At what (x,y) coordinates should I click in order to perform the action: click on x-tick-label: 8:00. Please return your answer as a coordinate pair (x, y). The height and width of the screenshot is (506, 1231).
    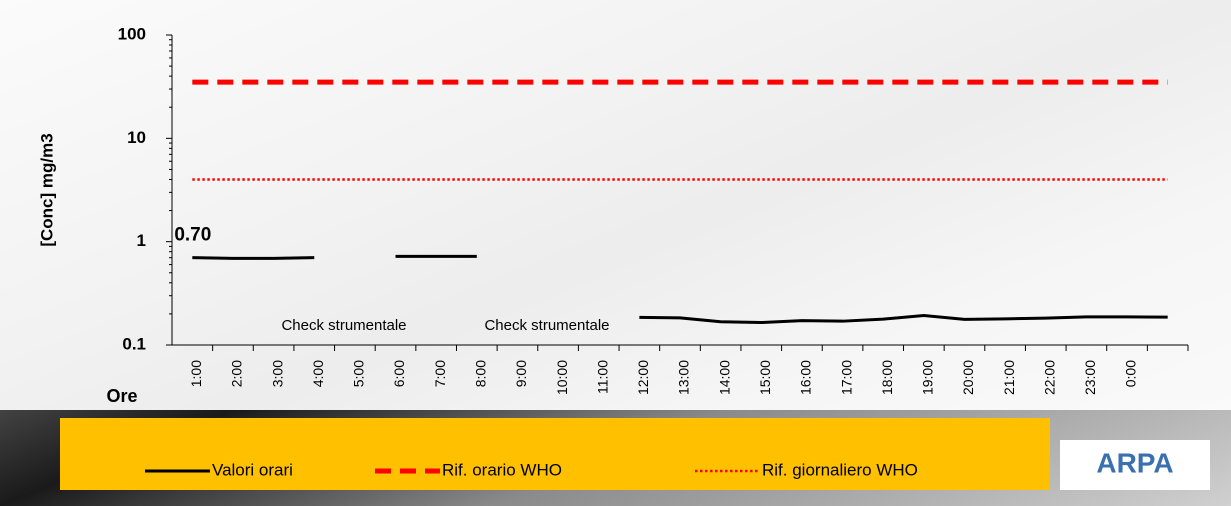
    Looking at the image, I should click on (481, 373).